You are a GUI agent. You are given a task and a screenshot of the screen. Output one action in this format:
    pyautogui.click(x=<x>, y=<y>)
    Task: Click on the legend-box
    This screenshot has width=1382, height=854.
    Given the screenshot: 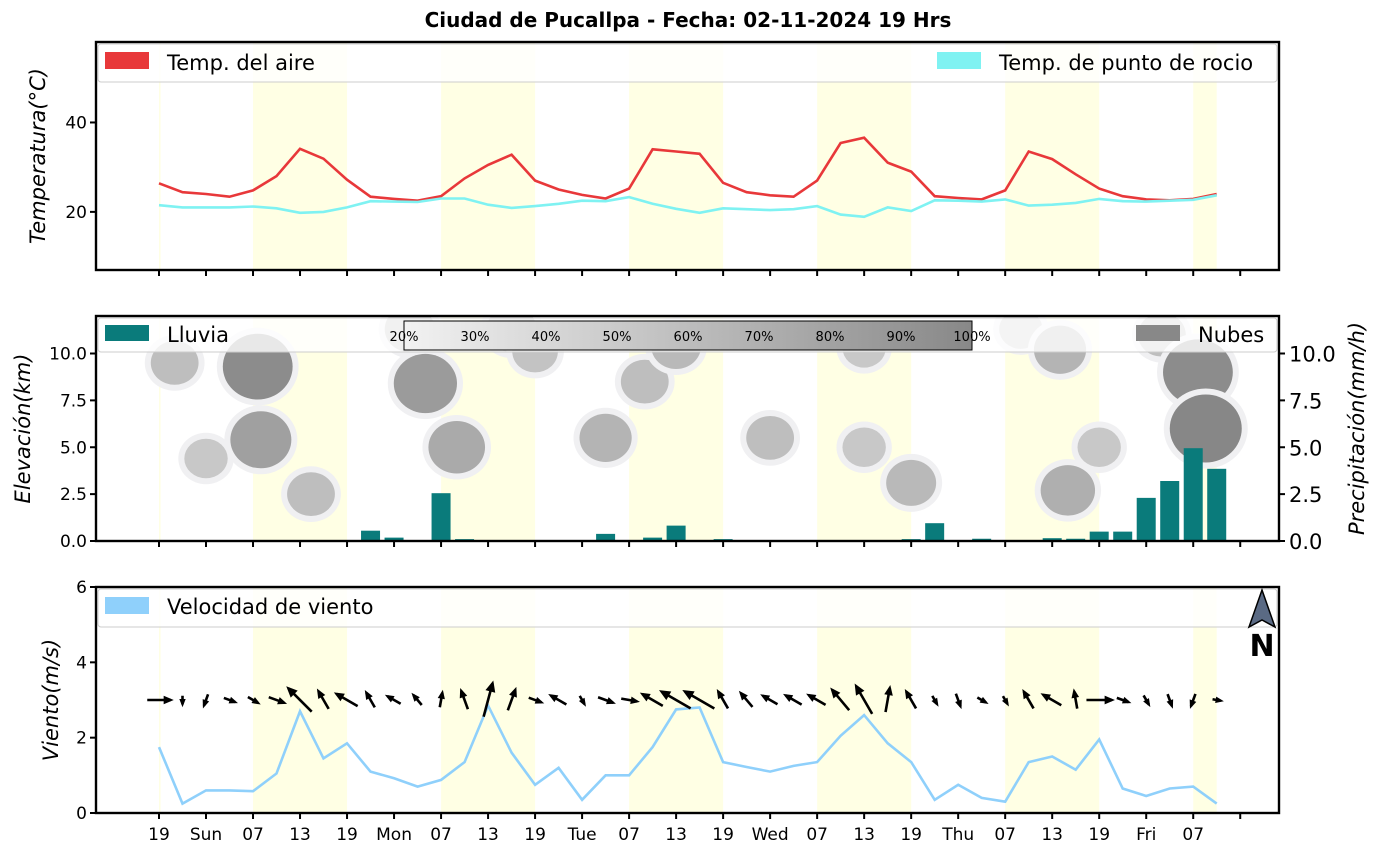 What is the action you would take?
    pyautogui.click(x=687, y=608)
    